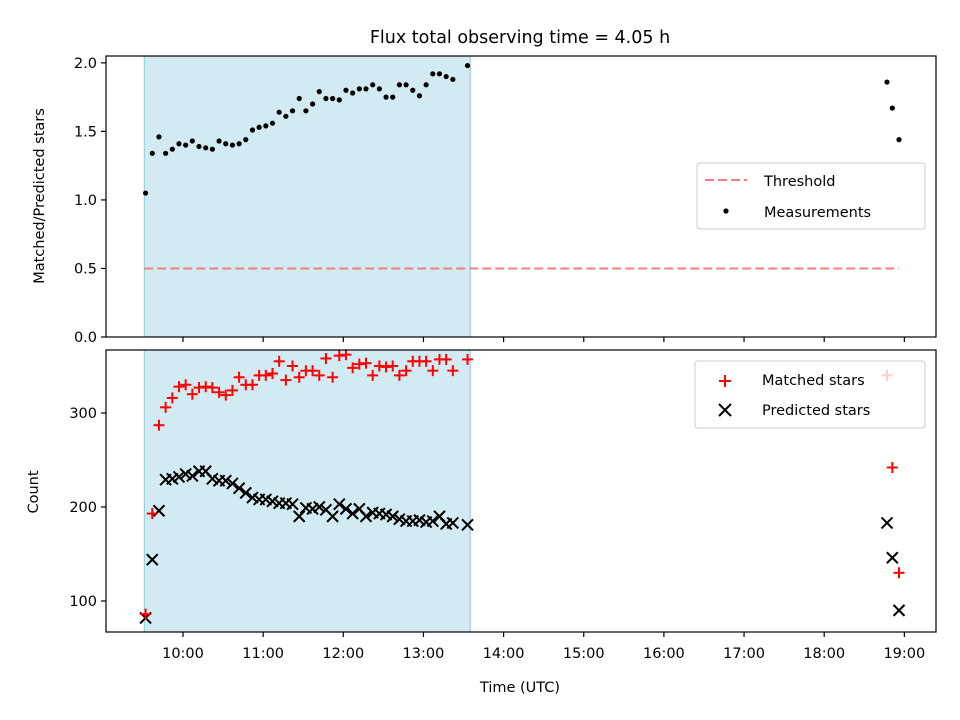 The width and height of the screenshot is (960, 720). Describe the element at coordinates (183, 654) in the screenshot. I see `x-tick-label: 10:00` at that location.